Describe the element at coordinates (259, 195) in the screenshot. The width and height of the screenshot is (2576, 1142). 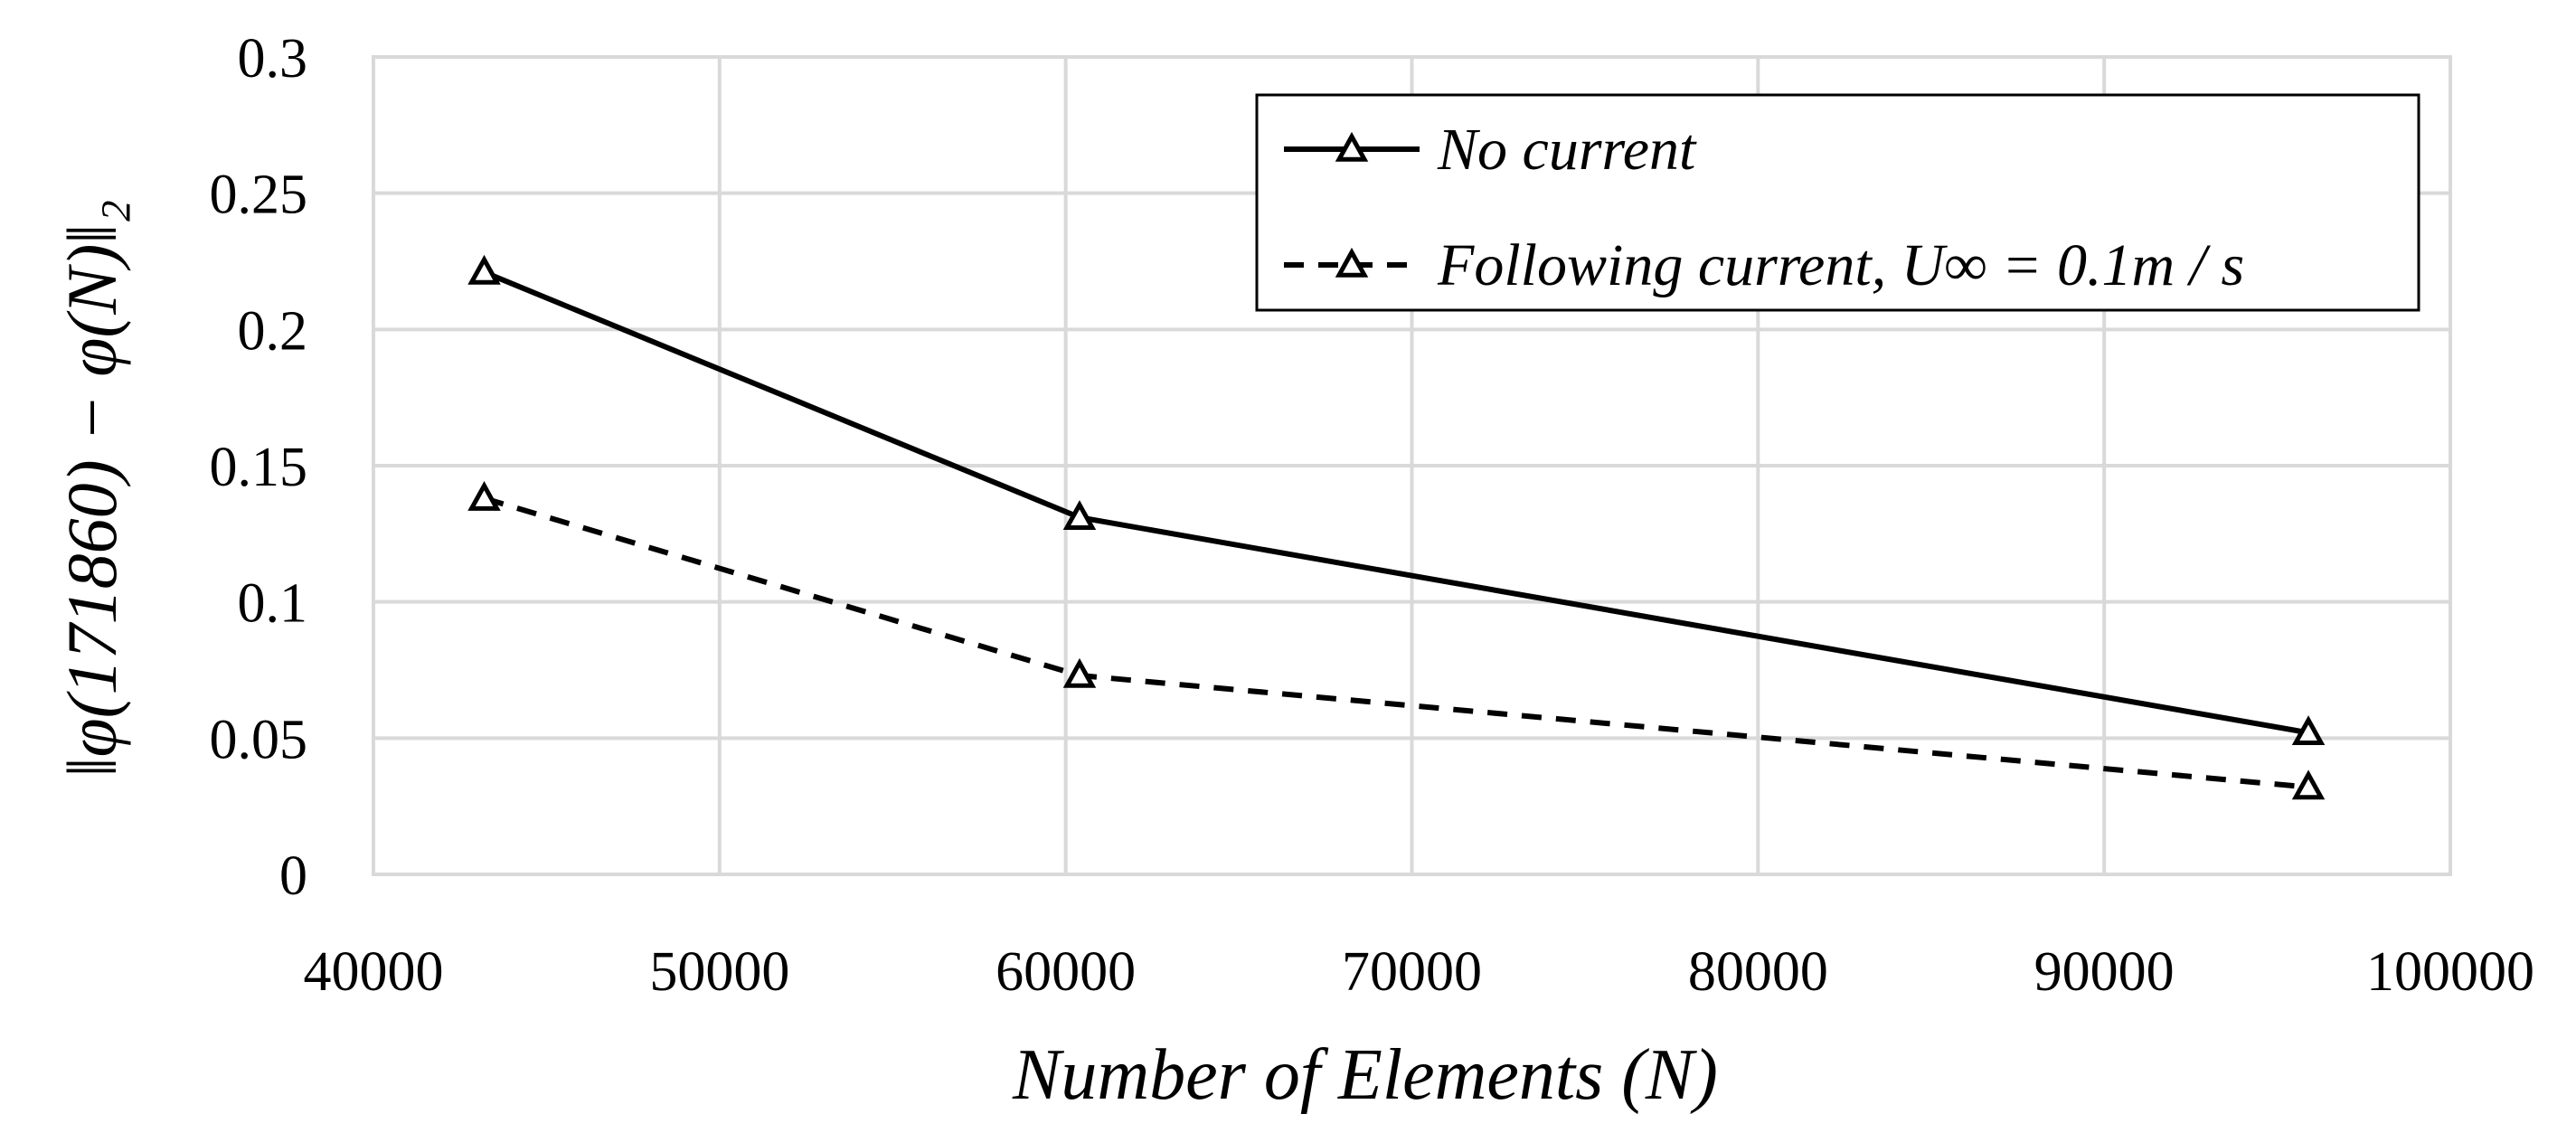
I see `y-tick-label: 0.25` at that location.